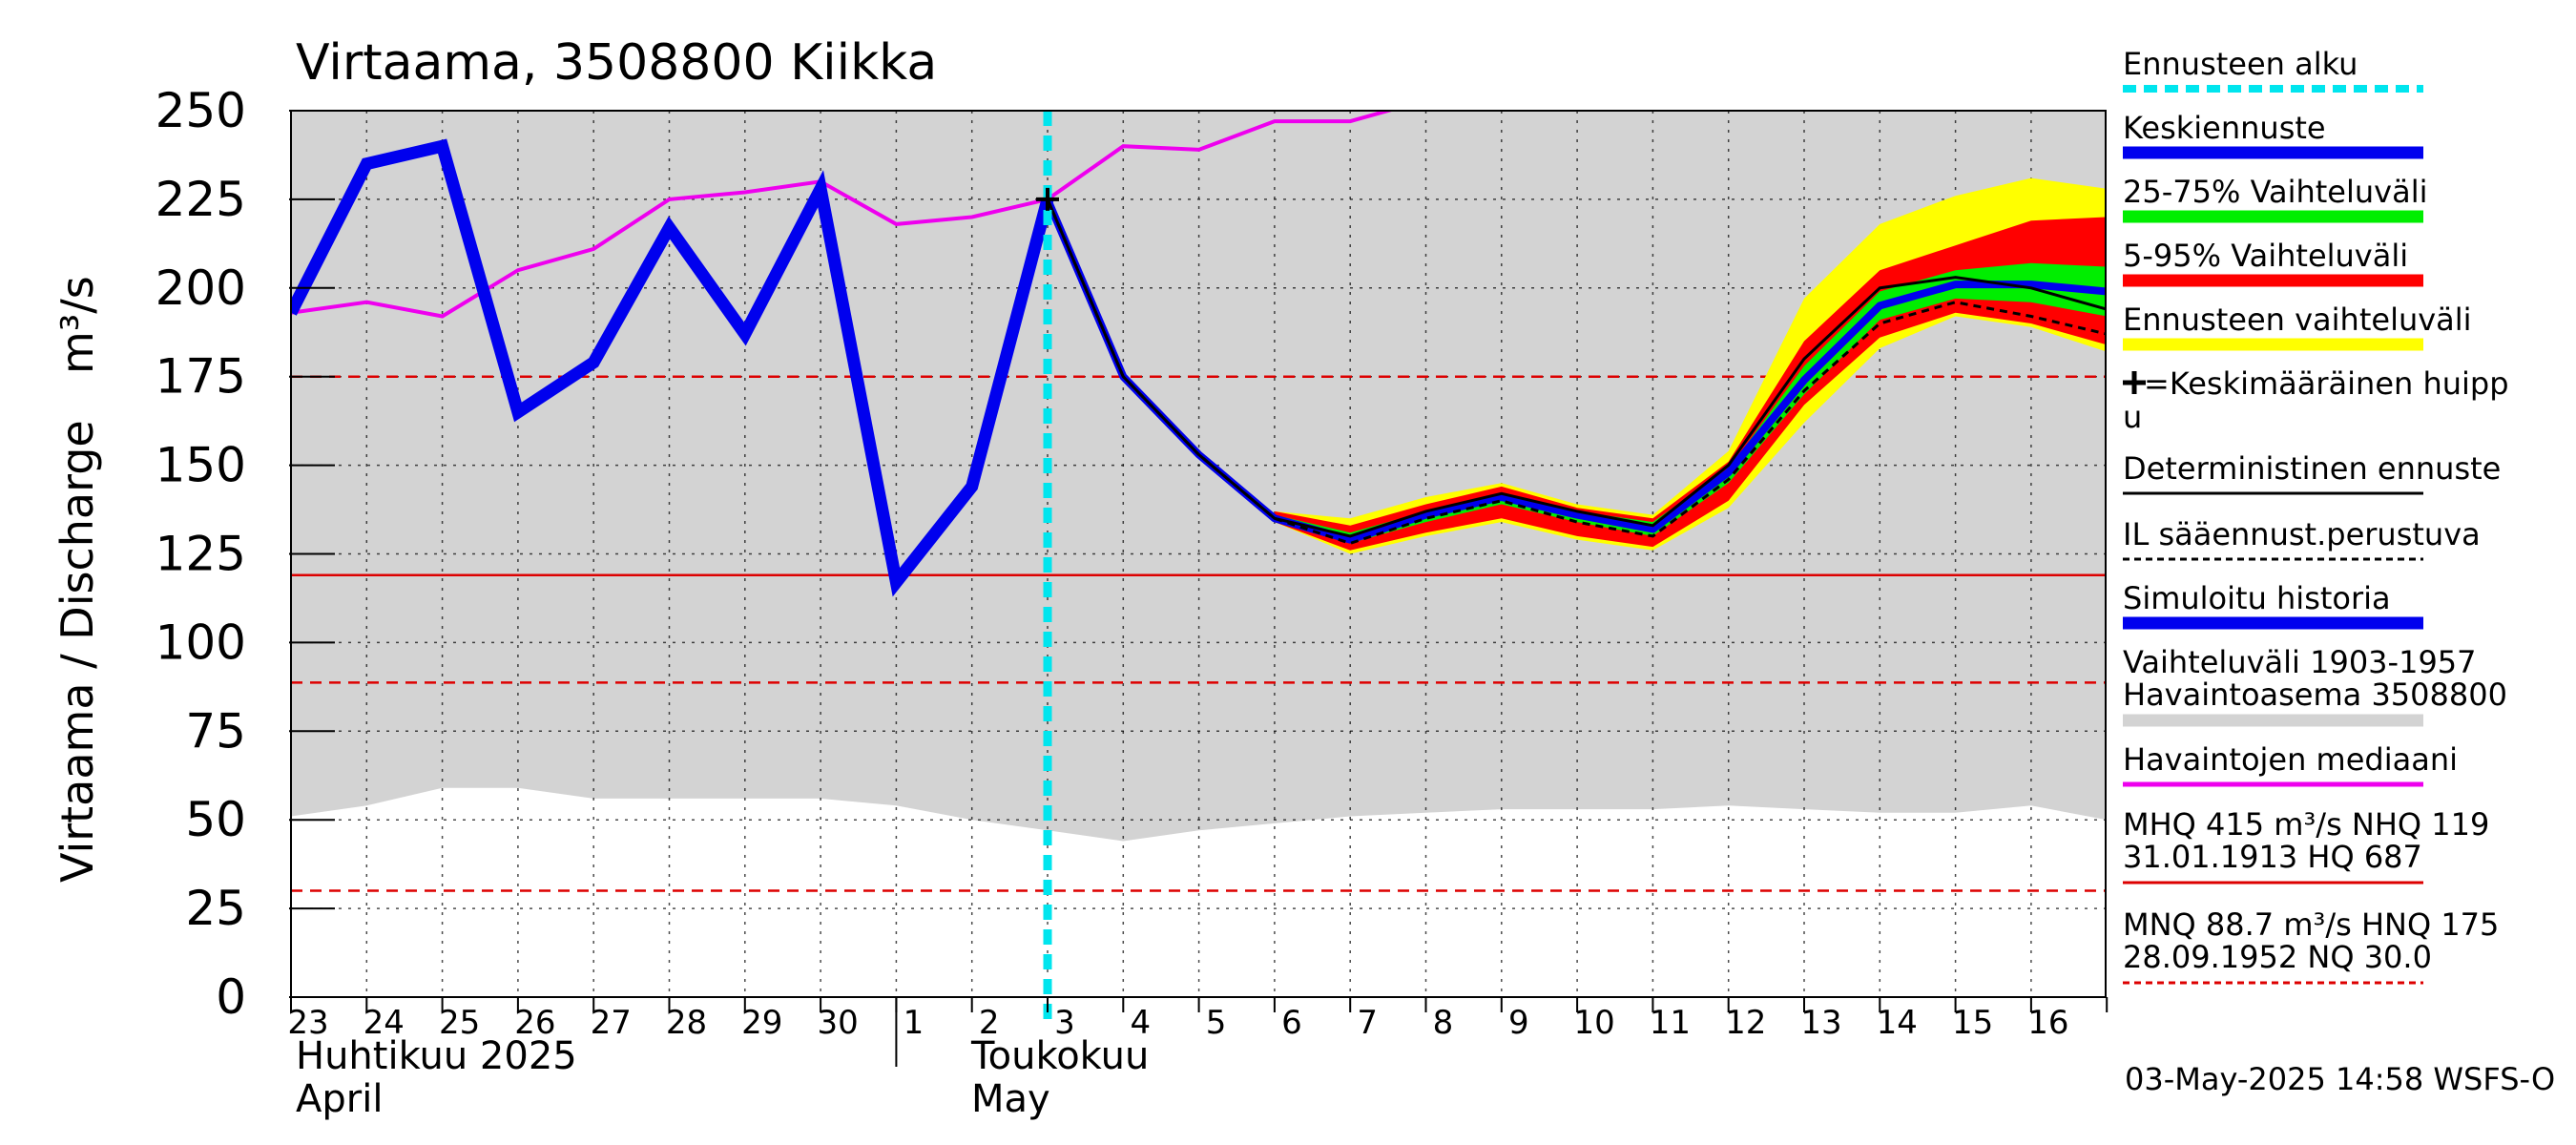 The image size is (2576, 1145). What do you see at coordinates (1897, 1023) in the screenshot?
I see `x-tick-label: 14` at bounding box center [1897, 1023].